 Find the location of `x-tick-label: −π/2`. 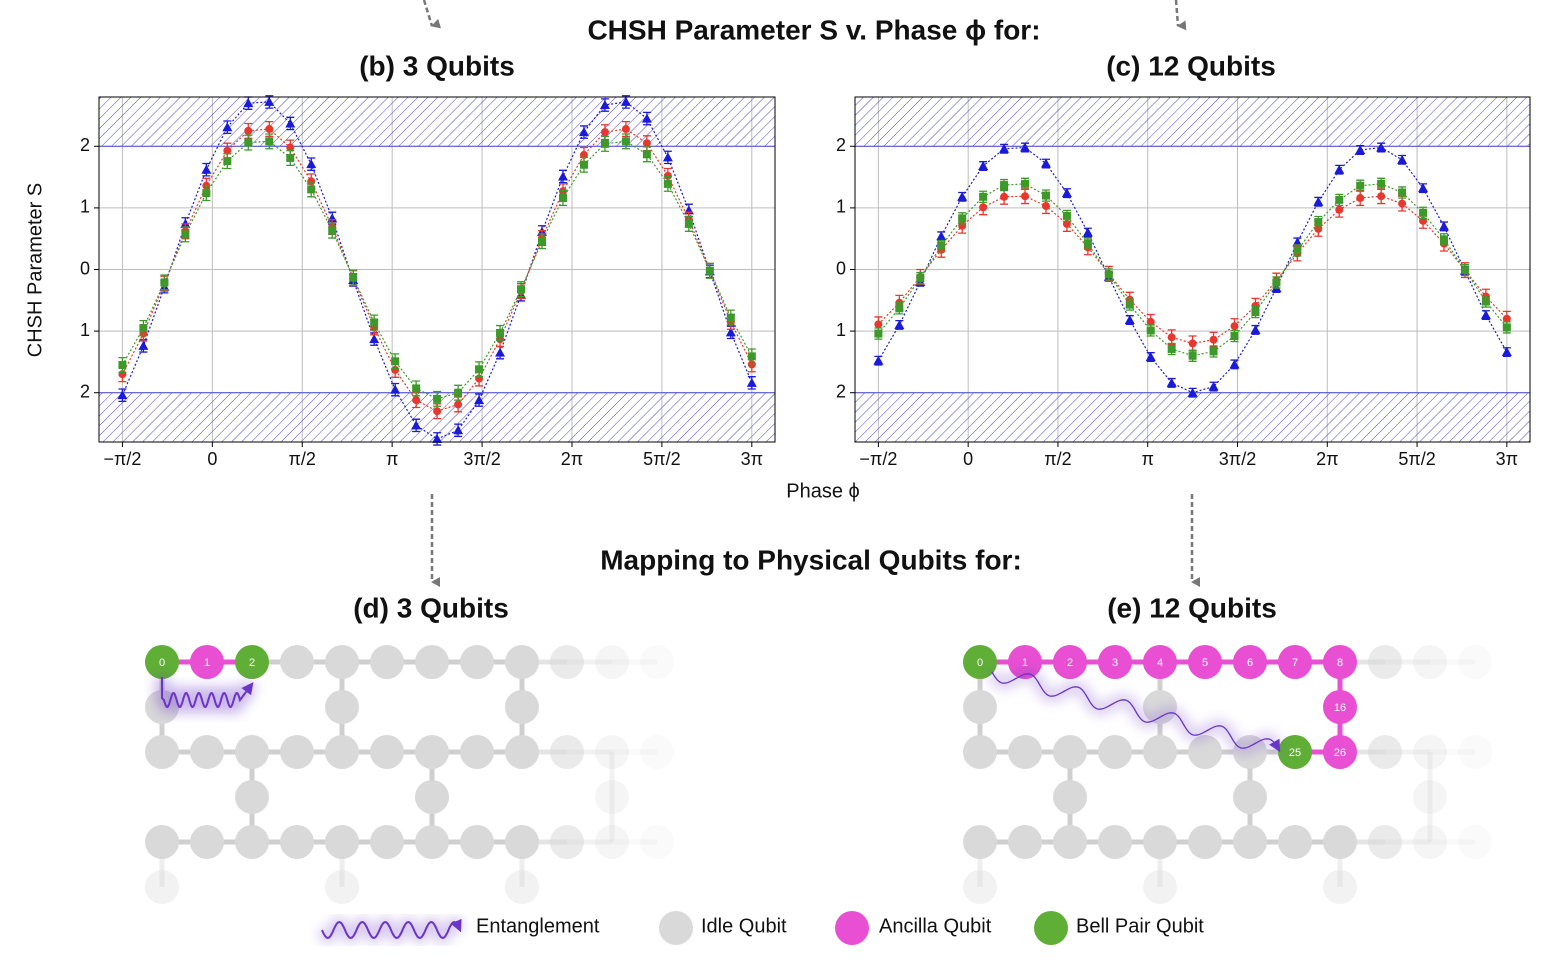

x-tick-label: −π/2 is located at coordinates (878, 459).